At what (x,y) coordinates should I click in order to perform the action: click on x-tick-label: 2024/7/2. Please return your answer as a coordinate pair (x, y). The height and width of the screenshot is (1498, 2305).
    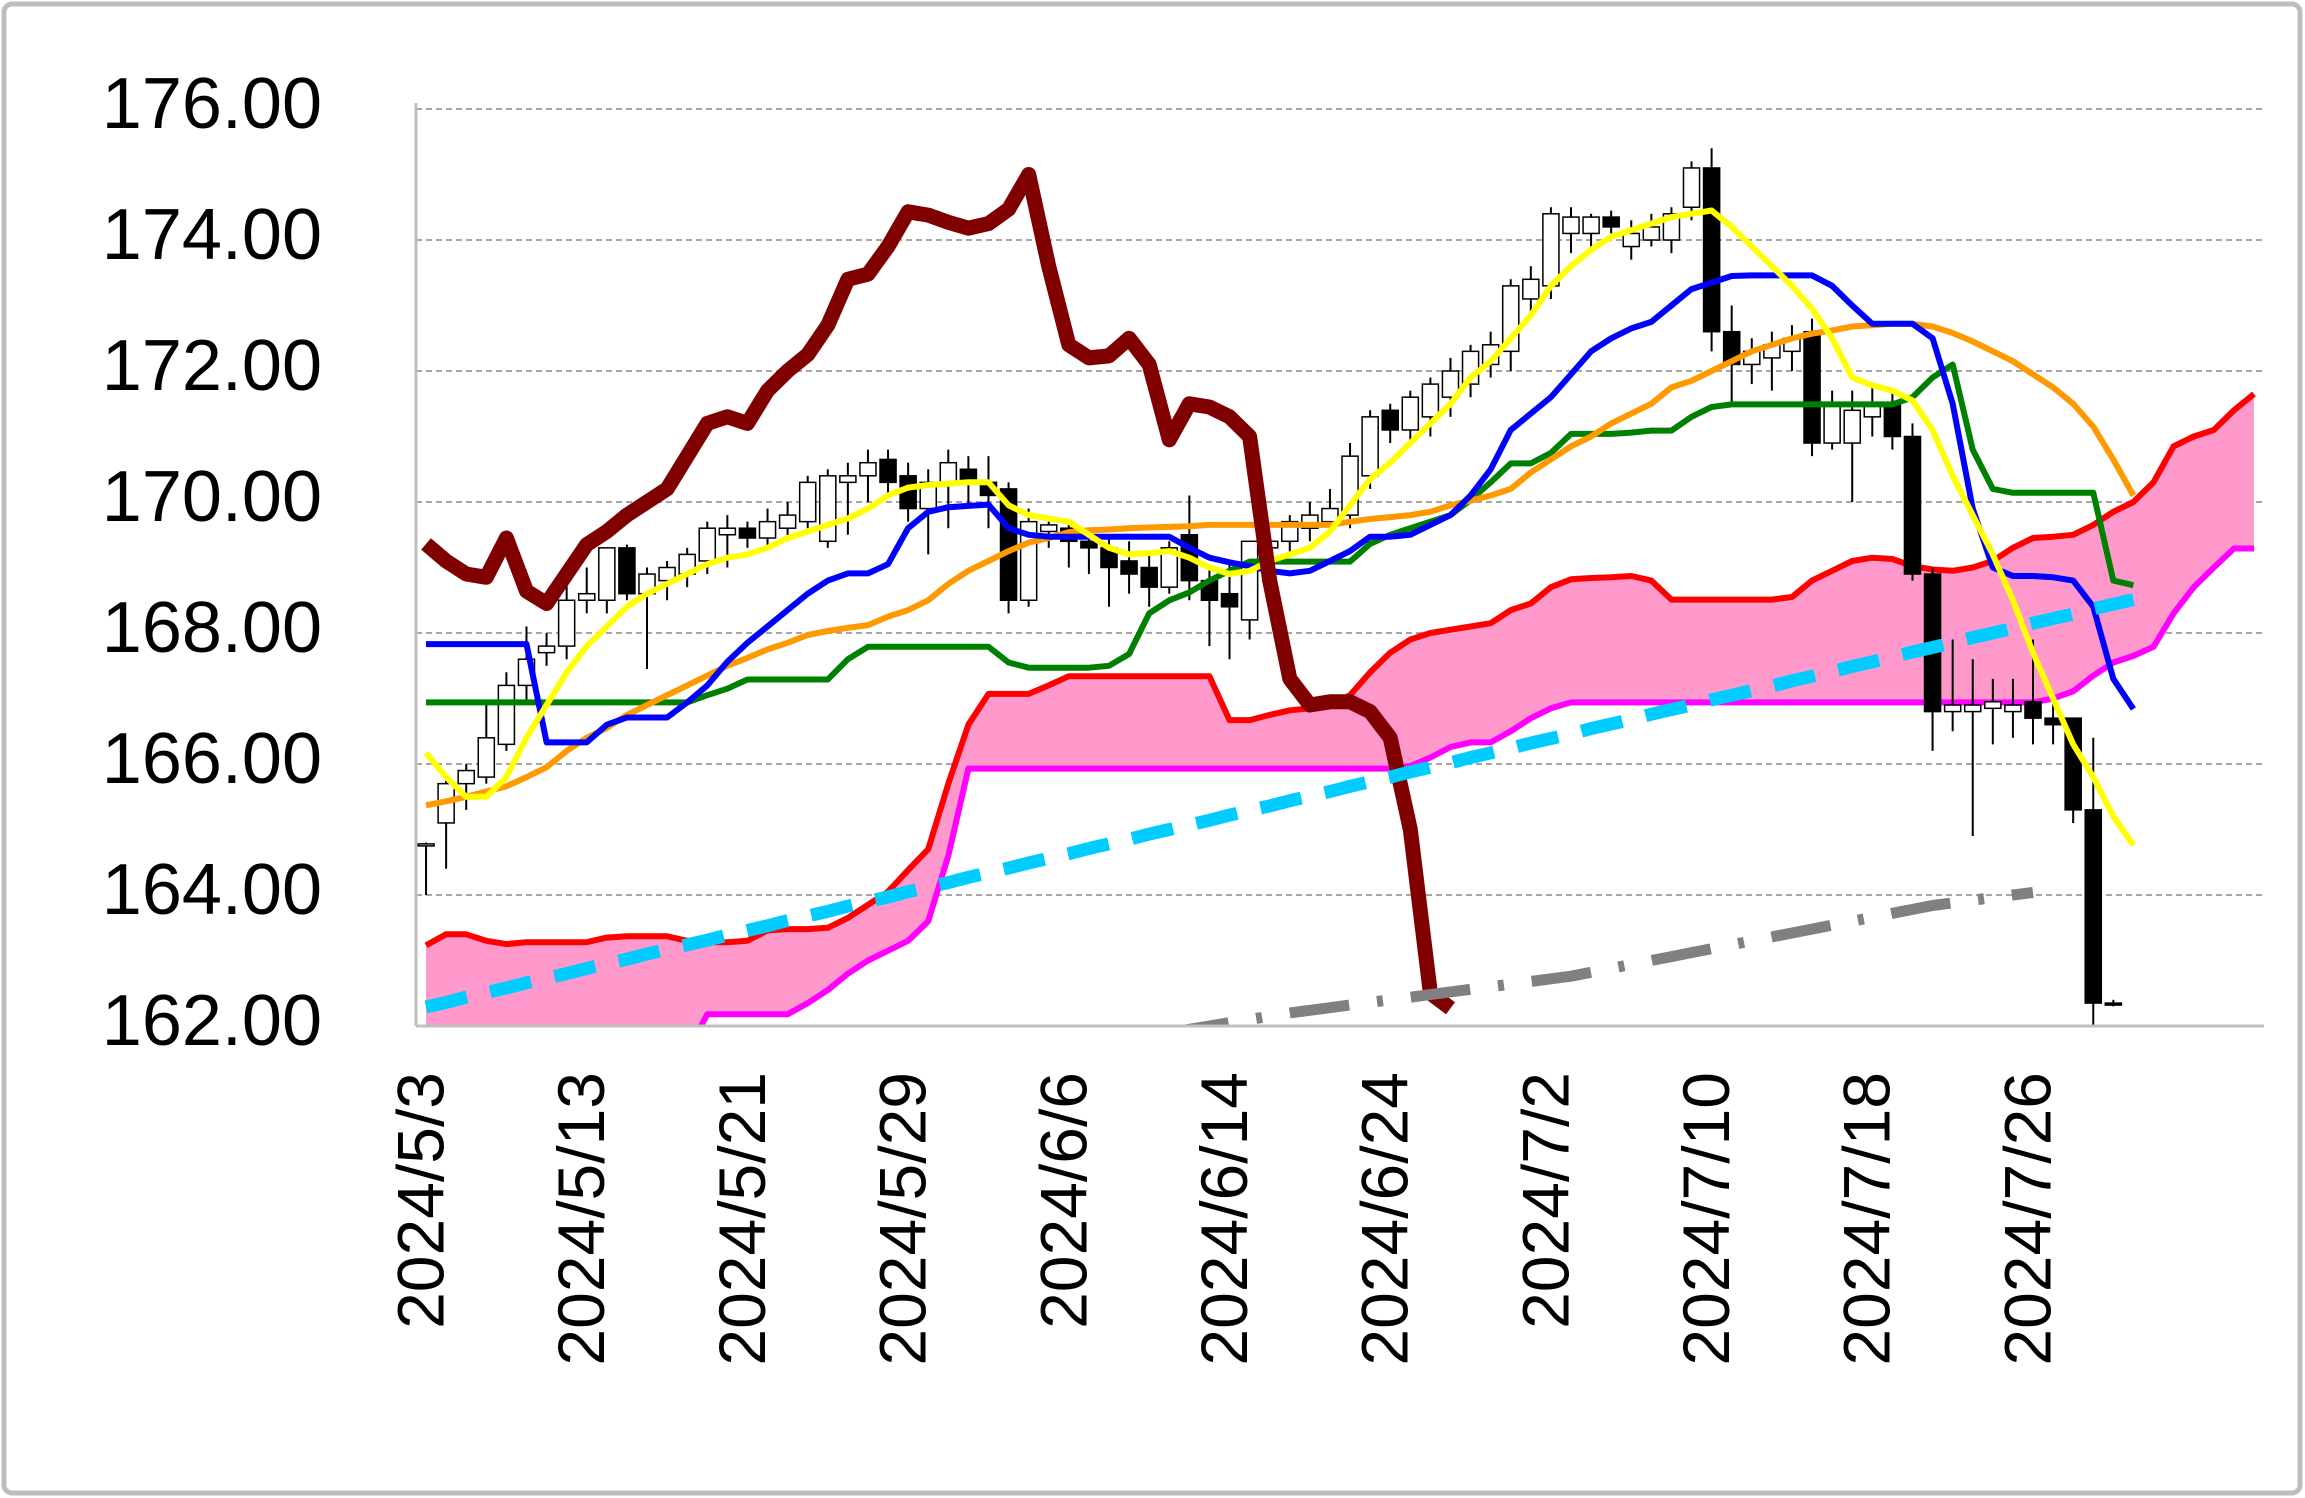
    Looking at the image, I should click on (1545, 1200).